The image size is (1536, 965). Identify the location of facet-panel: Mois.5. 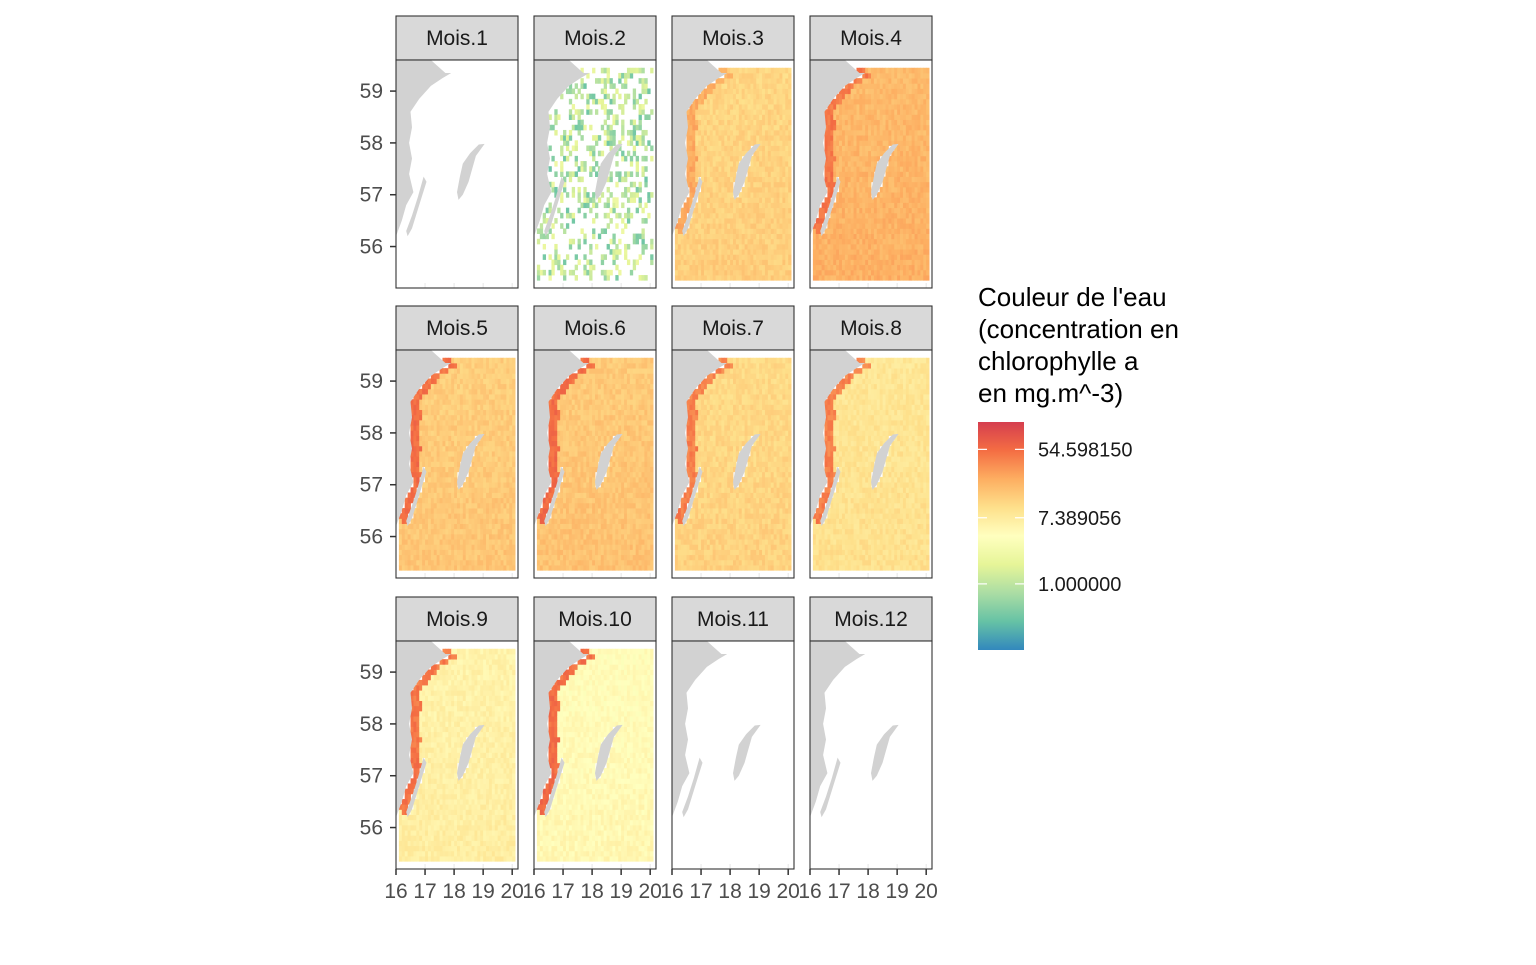
(457, 442).